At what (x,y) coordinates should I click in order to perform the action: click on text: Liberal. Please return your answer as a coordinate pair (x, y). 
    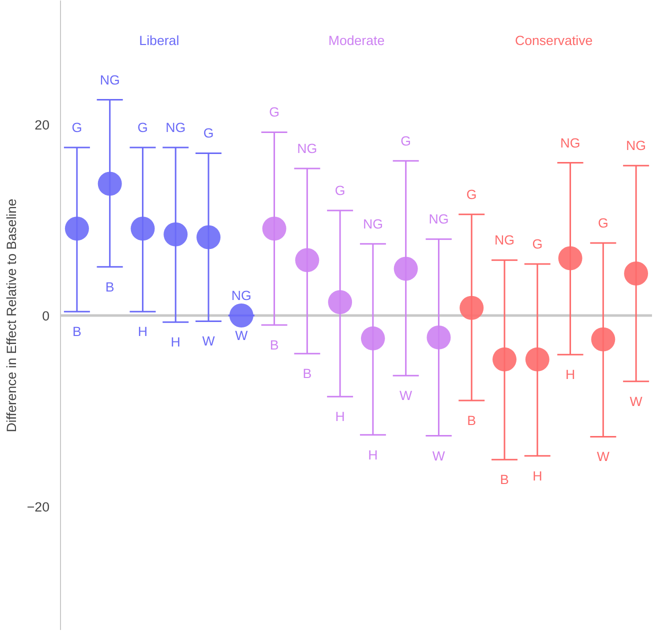
    Looking at the image, I should click on (159, 40).